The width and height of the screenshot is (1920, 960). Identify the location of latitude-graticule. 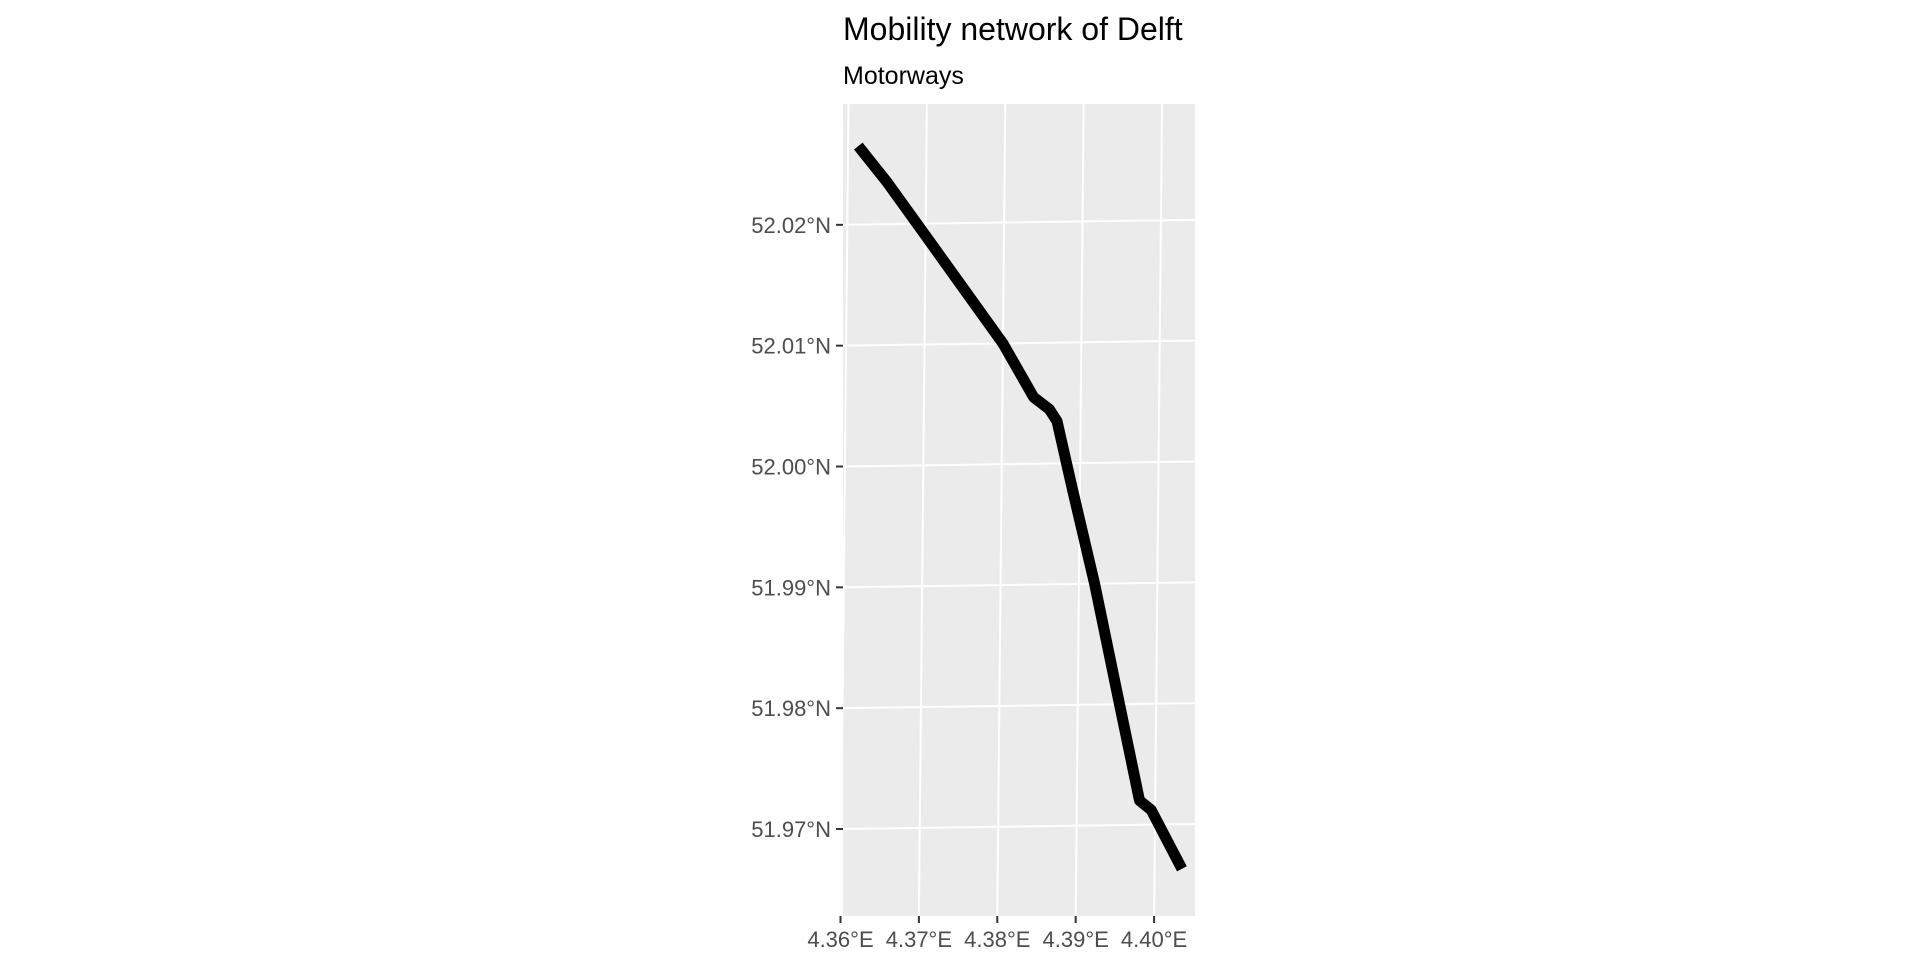
(1019, 524).